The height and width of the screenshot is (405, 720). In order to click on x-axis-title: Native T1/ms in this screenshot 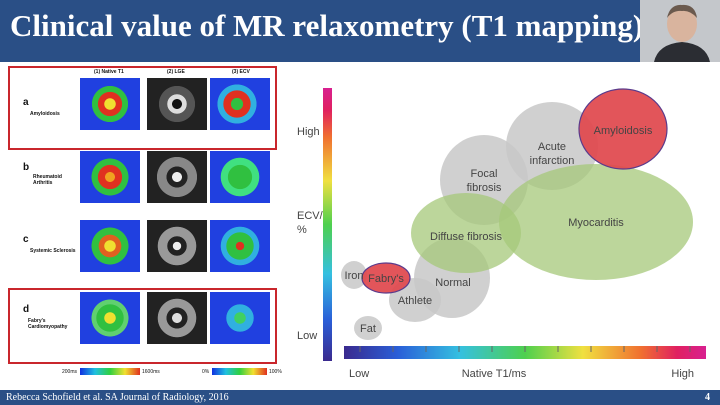, I will do `click(494, 374)`.